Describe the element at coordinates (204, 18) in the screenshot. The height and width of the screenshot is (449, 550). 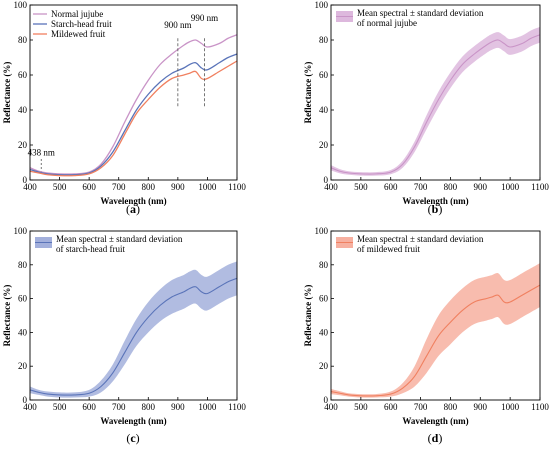
I see `annotation-label-3: 990 nm` at that location.